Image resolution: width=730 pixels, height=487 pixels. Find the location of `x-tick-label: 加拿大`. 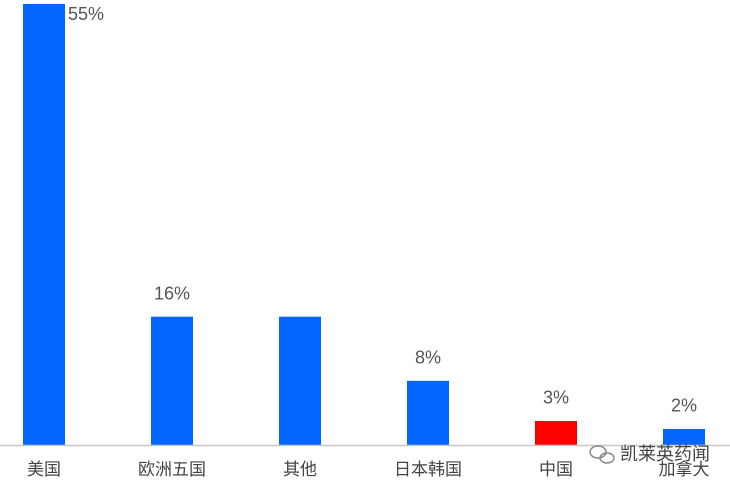

x-tick-label: 加拿大 is located at coordinates (684, 469).